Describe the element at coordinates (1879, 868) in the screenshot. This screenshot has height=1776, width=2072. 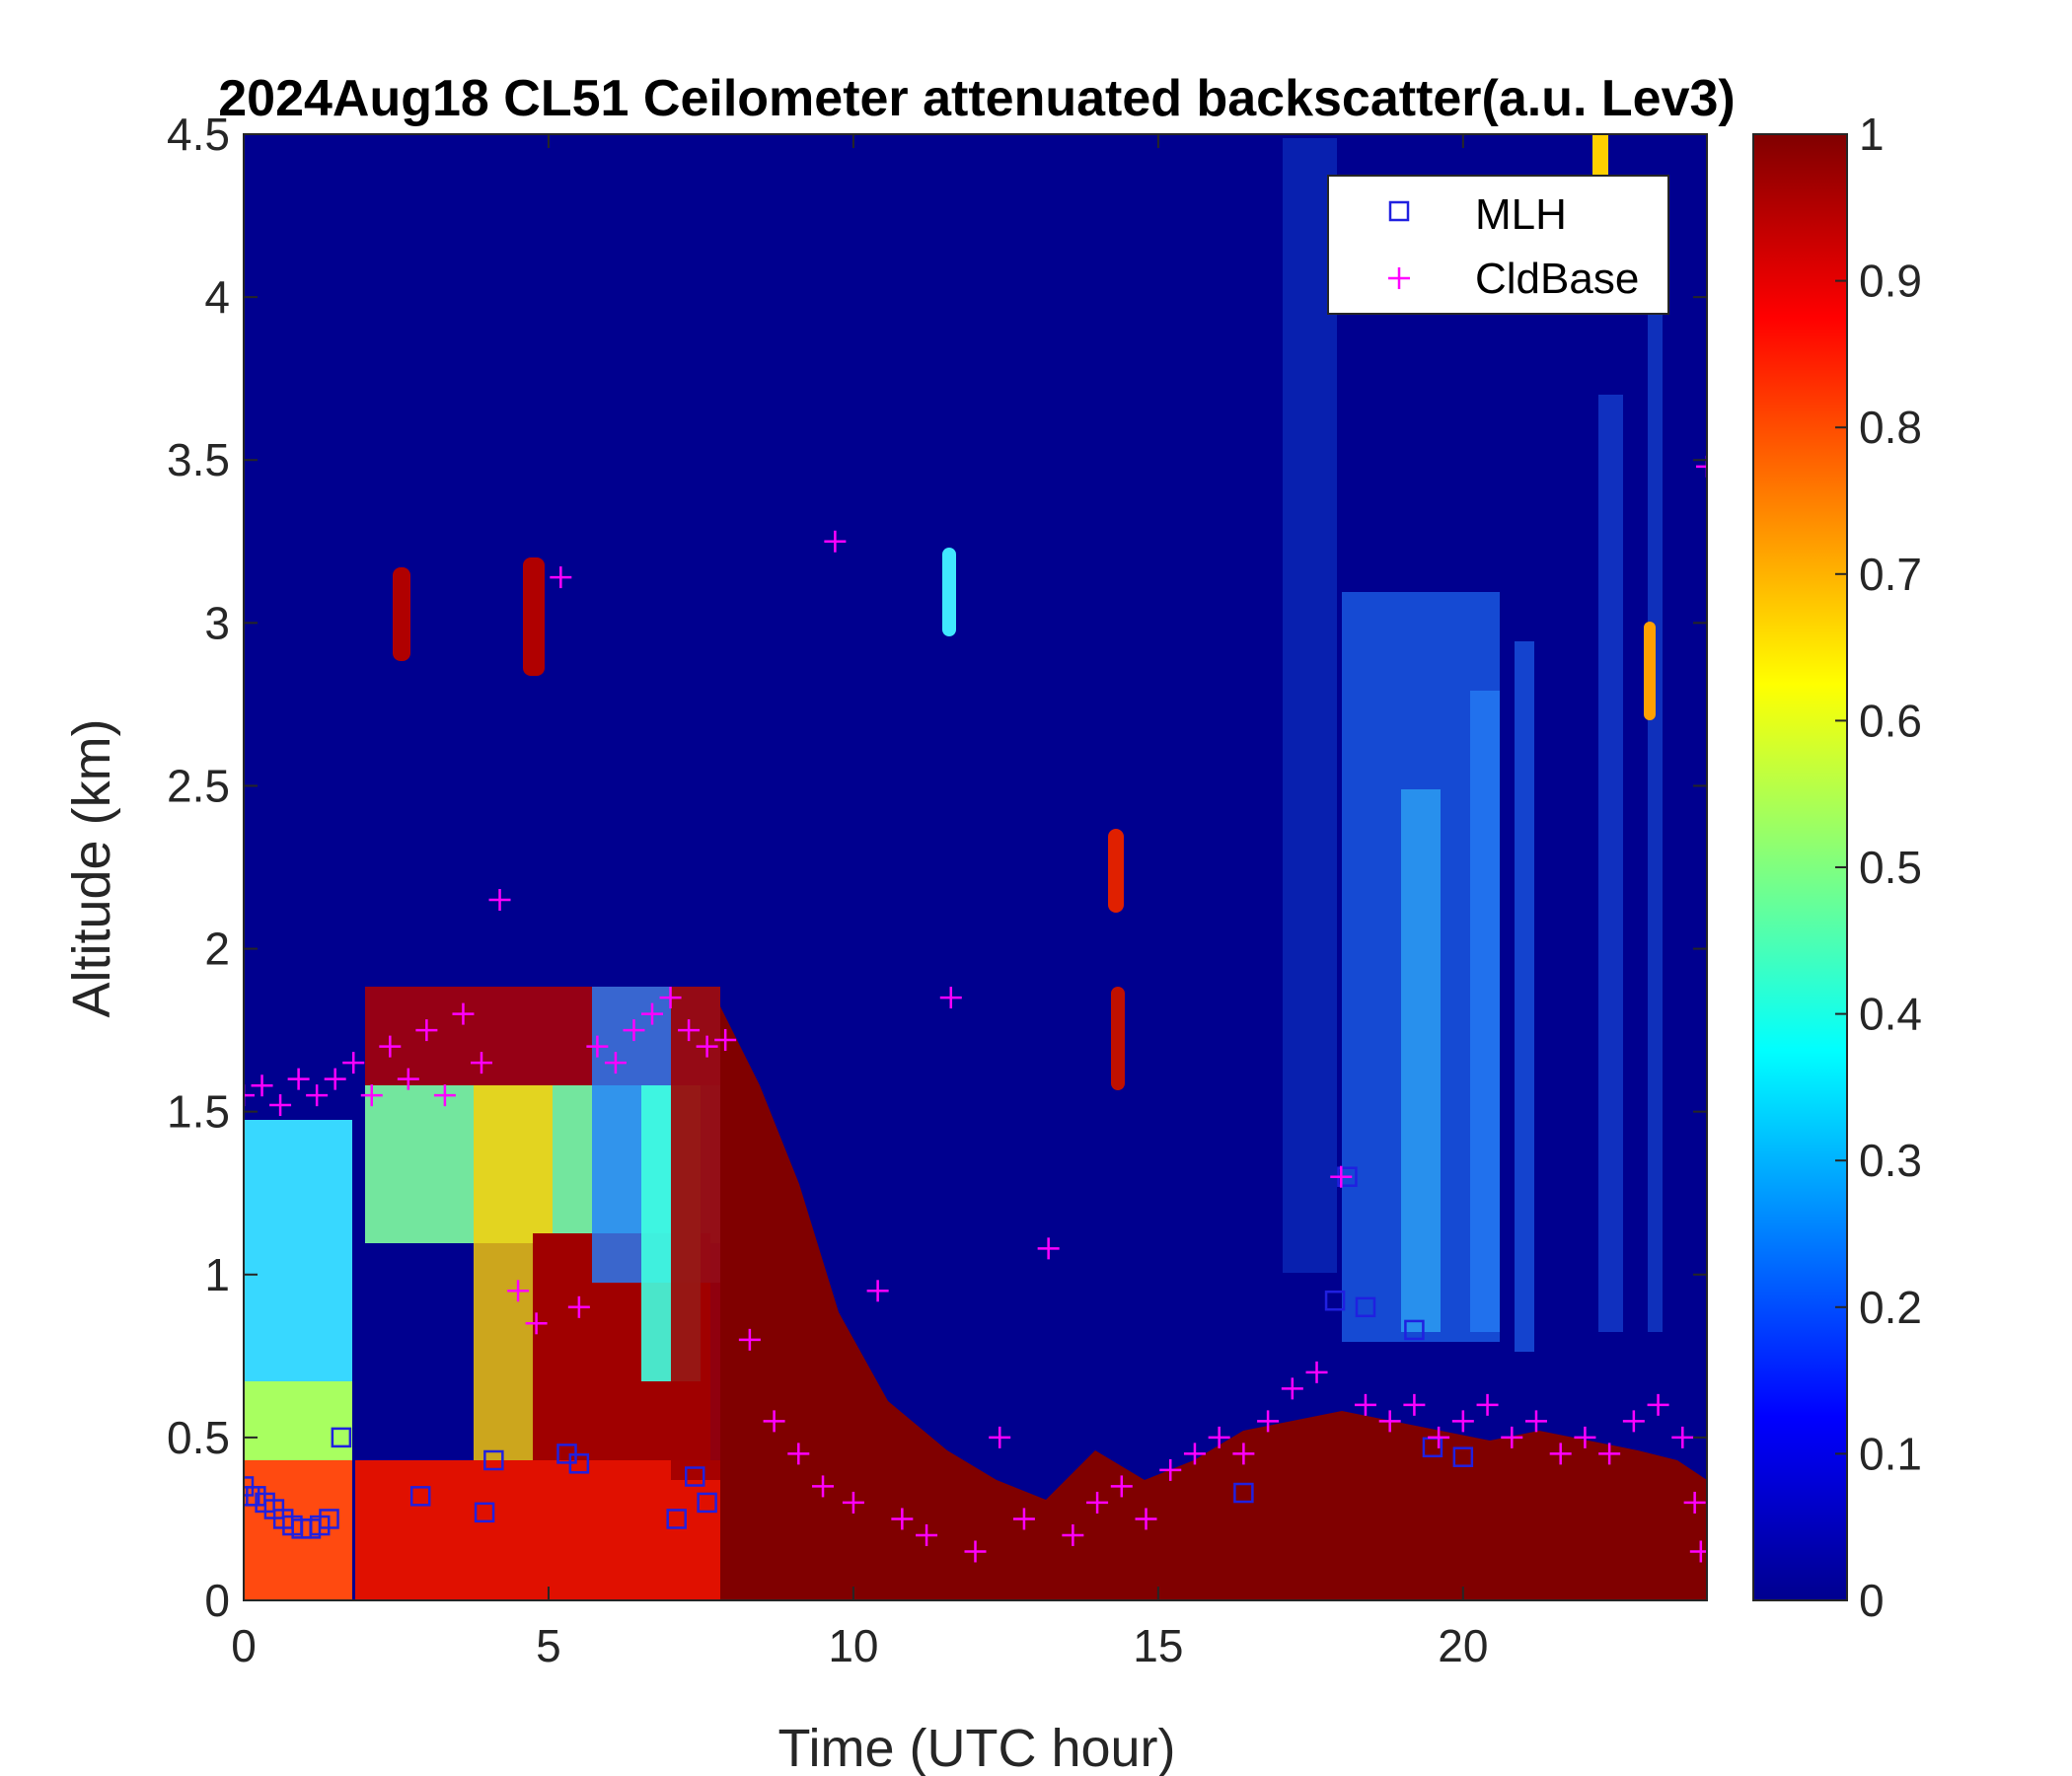
I see `colorbar-ticks: 0 0.1 0.2 0.3 0.4 0.5 0.6 0.7 0.8 0.9 1` at that location.